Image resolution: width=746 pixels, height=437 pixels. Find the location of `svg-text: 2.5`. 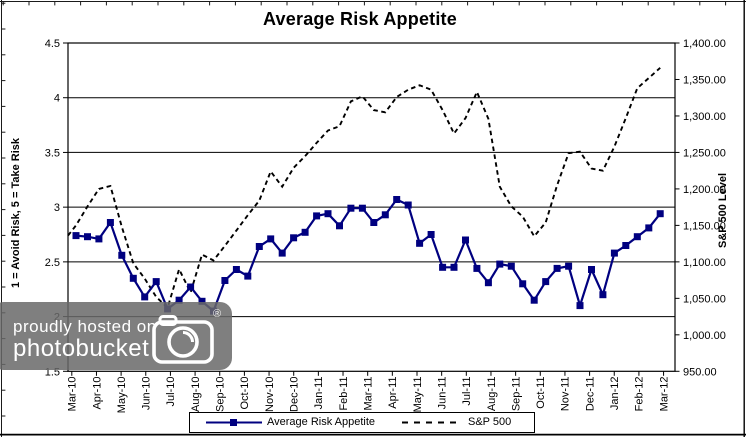

svg-text: 2.5 is located at coordinates (52, 263).